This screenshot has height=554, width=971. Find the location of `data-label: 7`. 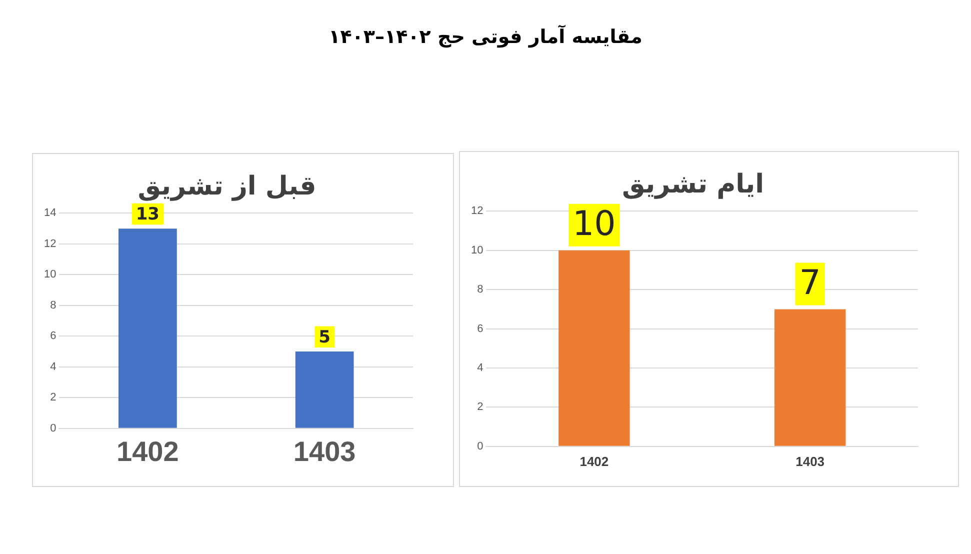

data-label: 7 is located at coordinates (810, 282).